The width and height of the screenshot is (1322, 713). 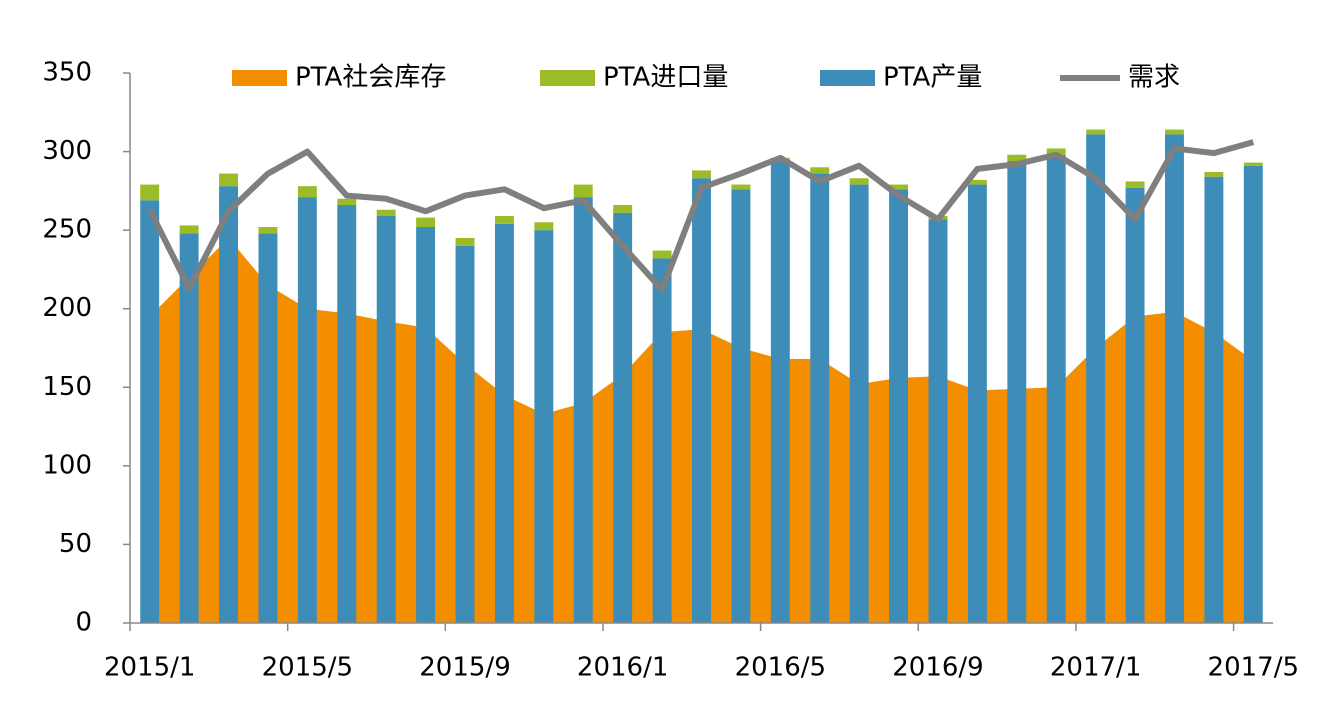 What do you see at coordinates (67, 73) in the screenshot?
I see `y-tick-label: 350` at bounding box center [67, 73].